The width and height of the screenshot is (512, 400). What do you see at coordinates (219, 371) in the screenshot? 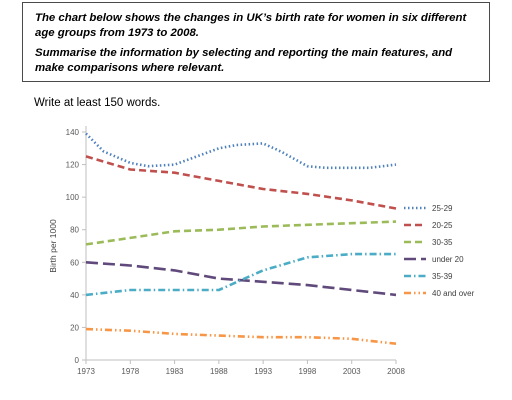
I see `x-tick-label: 1988` at bounding box center [219, 371].